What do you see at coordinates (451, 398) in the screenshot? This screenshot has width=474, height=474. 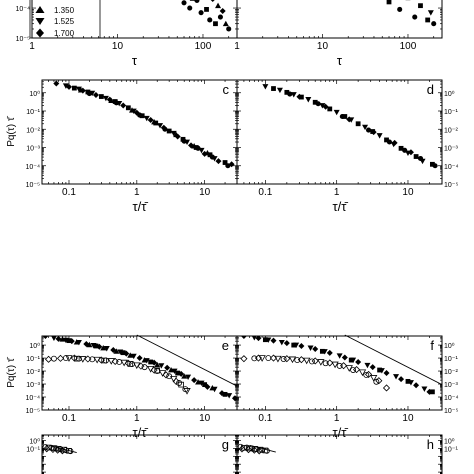 I see `y-tick-label: 10⁻⁴` at bounding box center [451, 398].